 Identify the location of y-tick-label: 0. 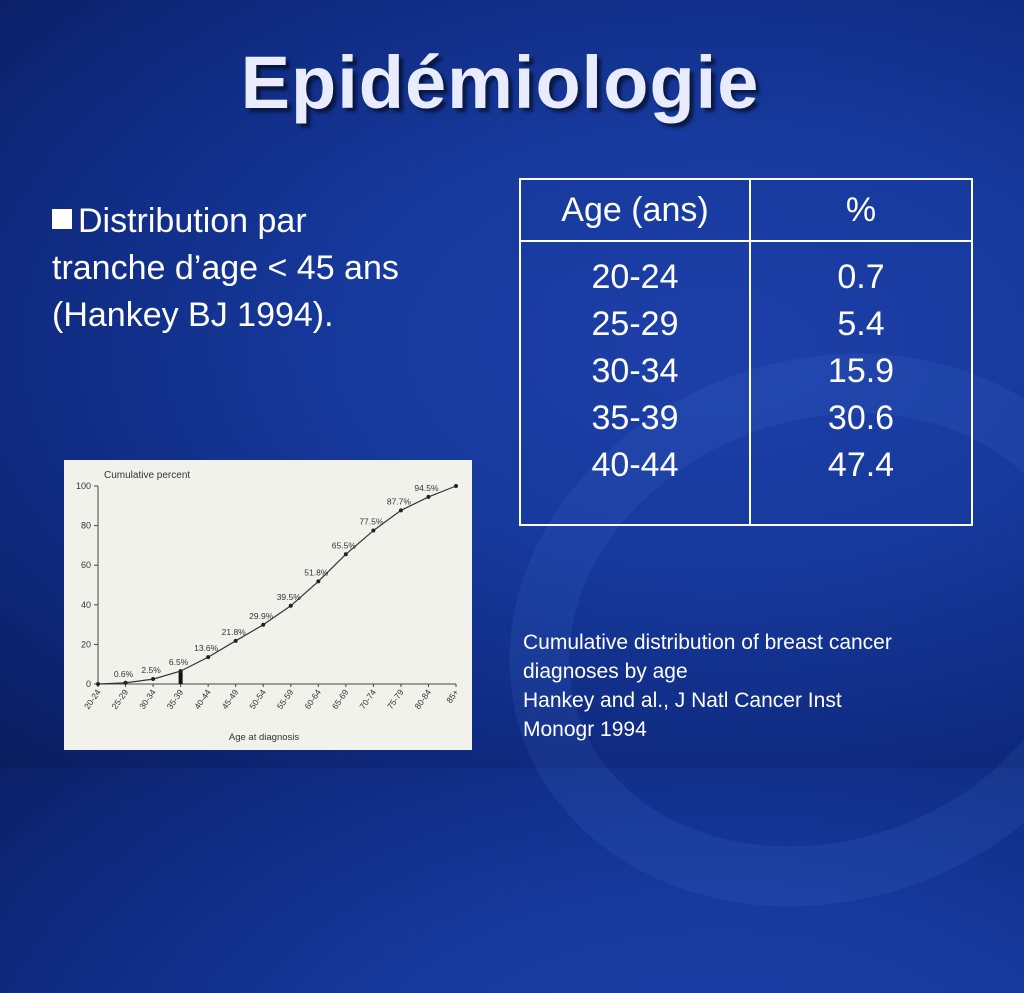
(88, 684).